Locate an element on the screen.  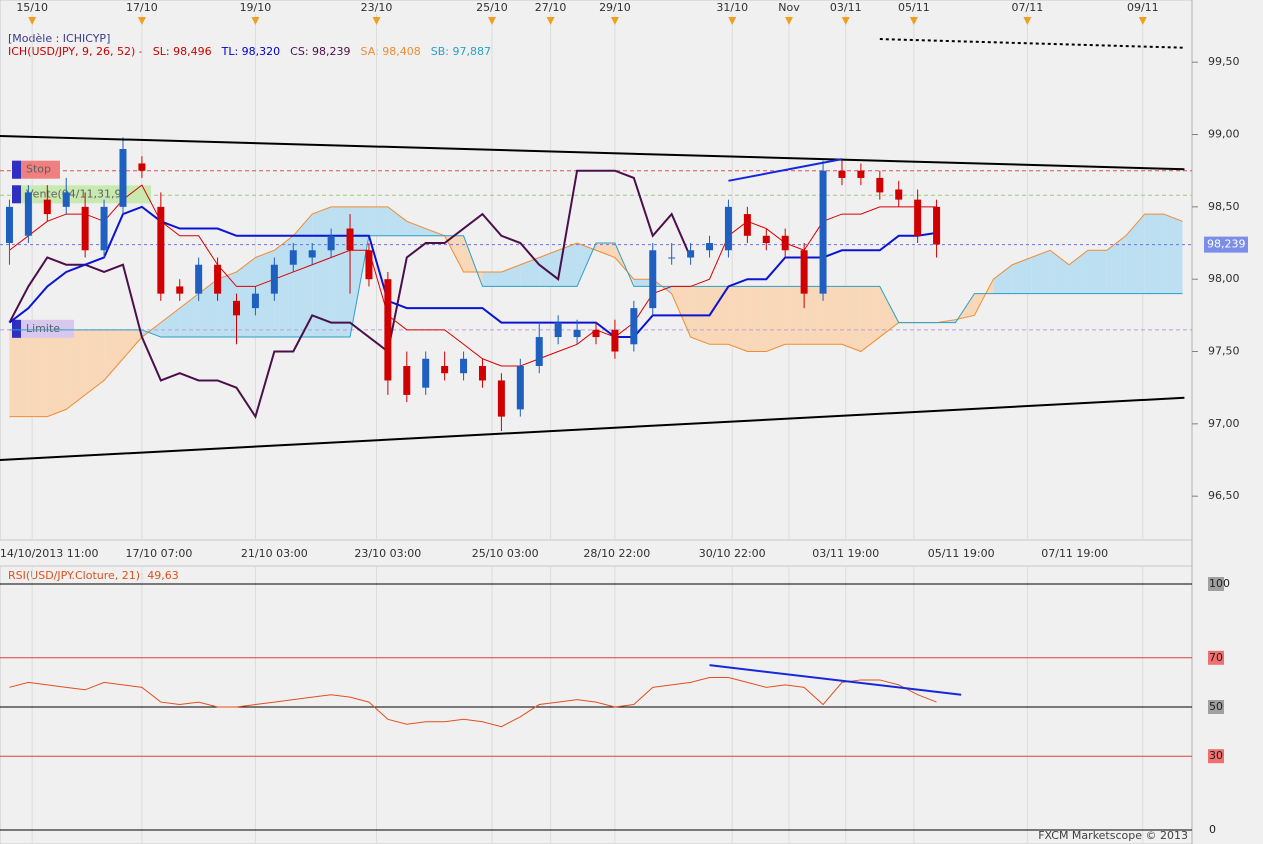
x-tick-label: 17/10 07:00 is located at coordinates (158, 553).